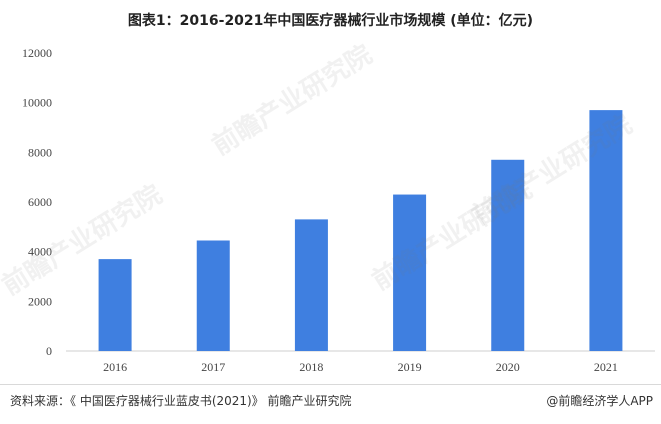 This screenshot has height=424, width=661. What do you see at coordinates (311, 285) in the screenshot?
I see `bar-2018` at bounding box center [311, 285].